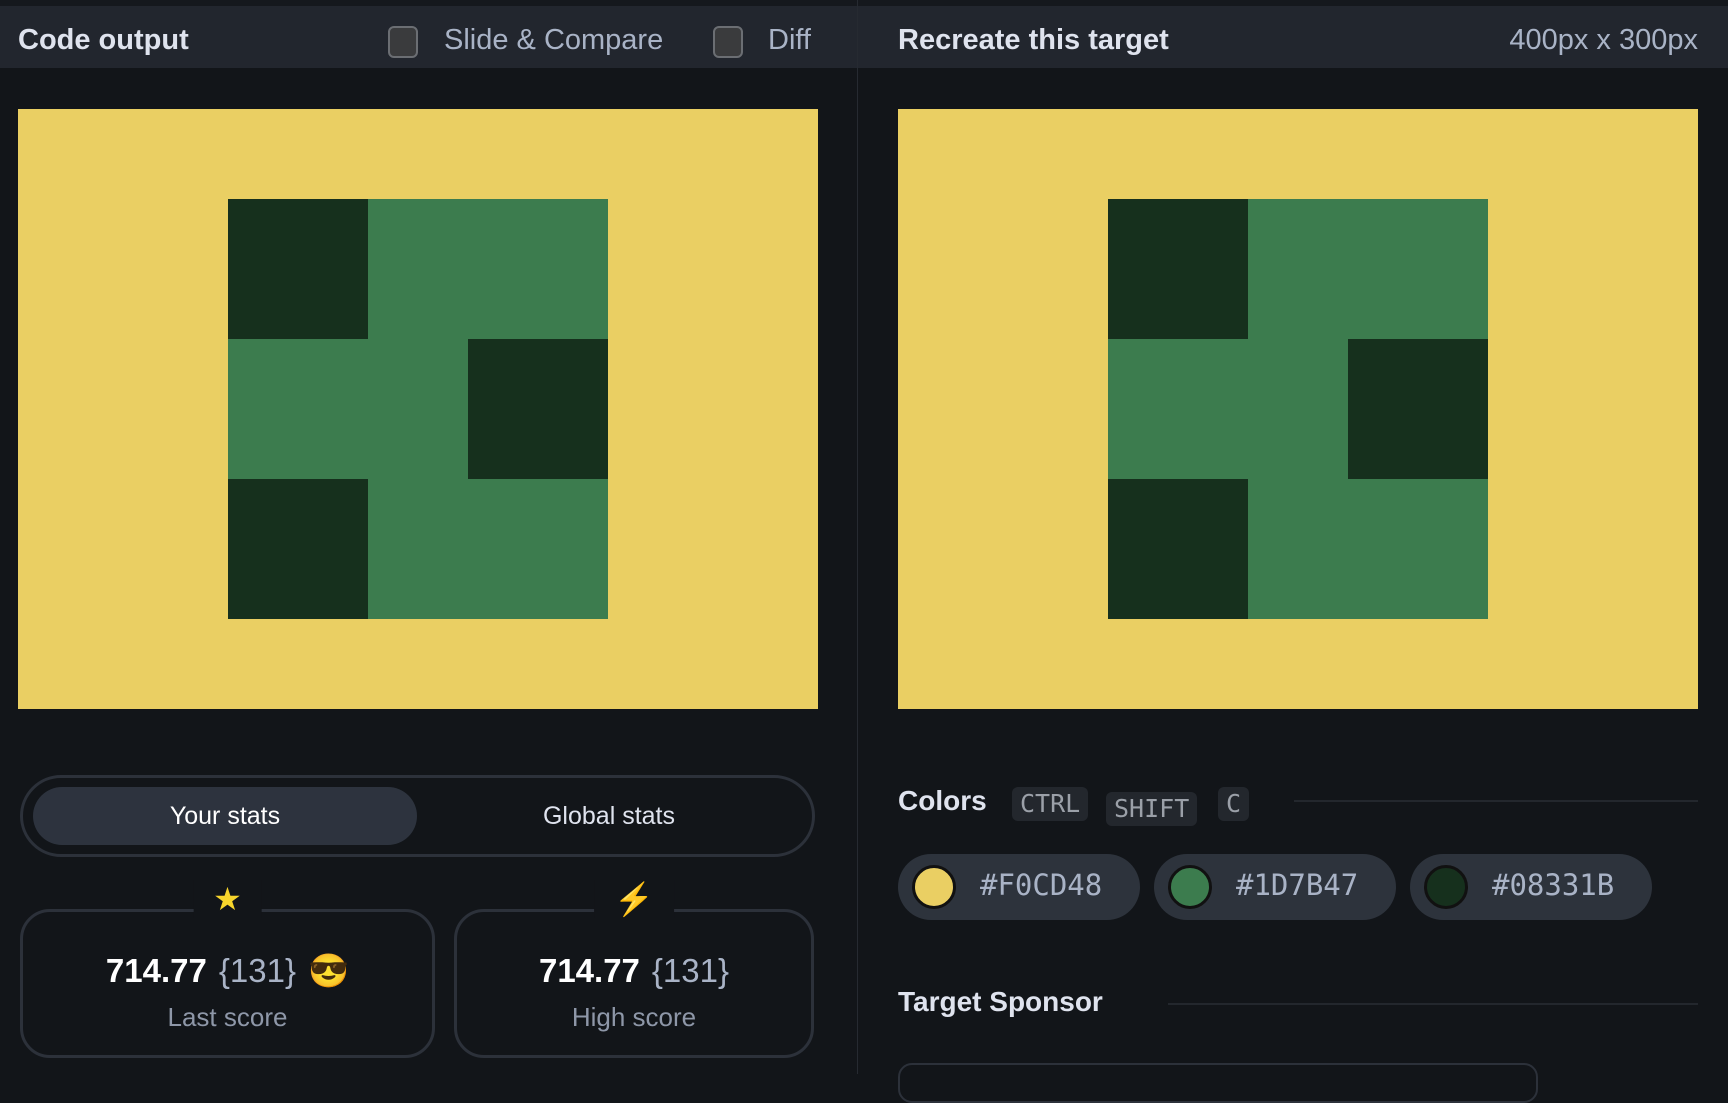 The width and height of the screenshot is (1728, 1103). What do you see at coordinates (103, 40) in the screenshot?
I see `code-output-title: Code output` at bounding box center [103, 40].